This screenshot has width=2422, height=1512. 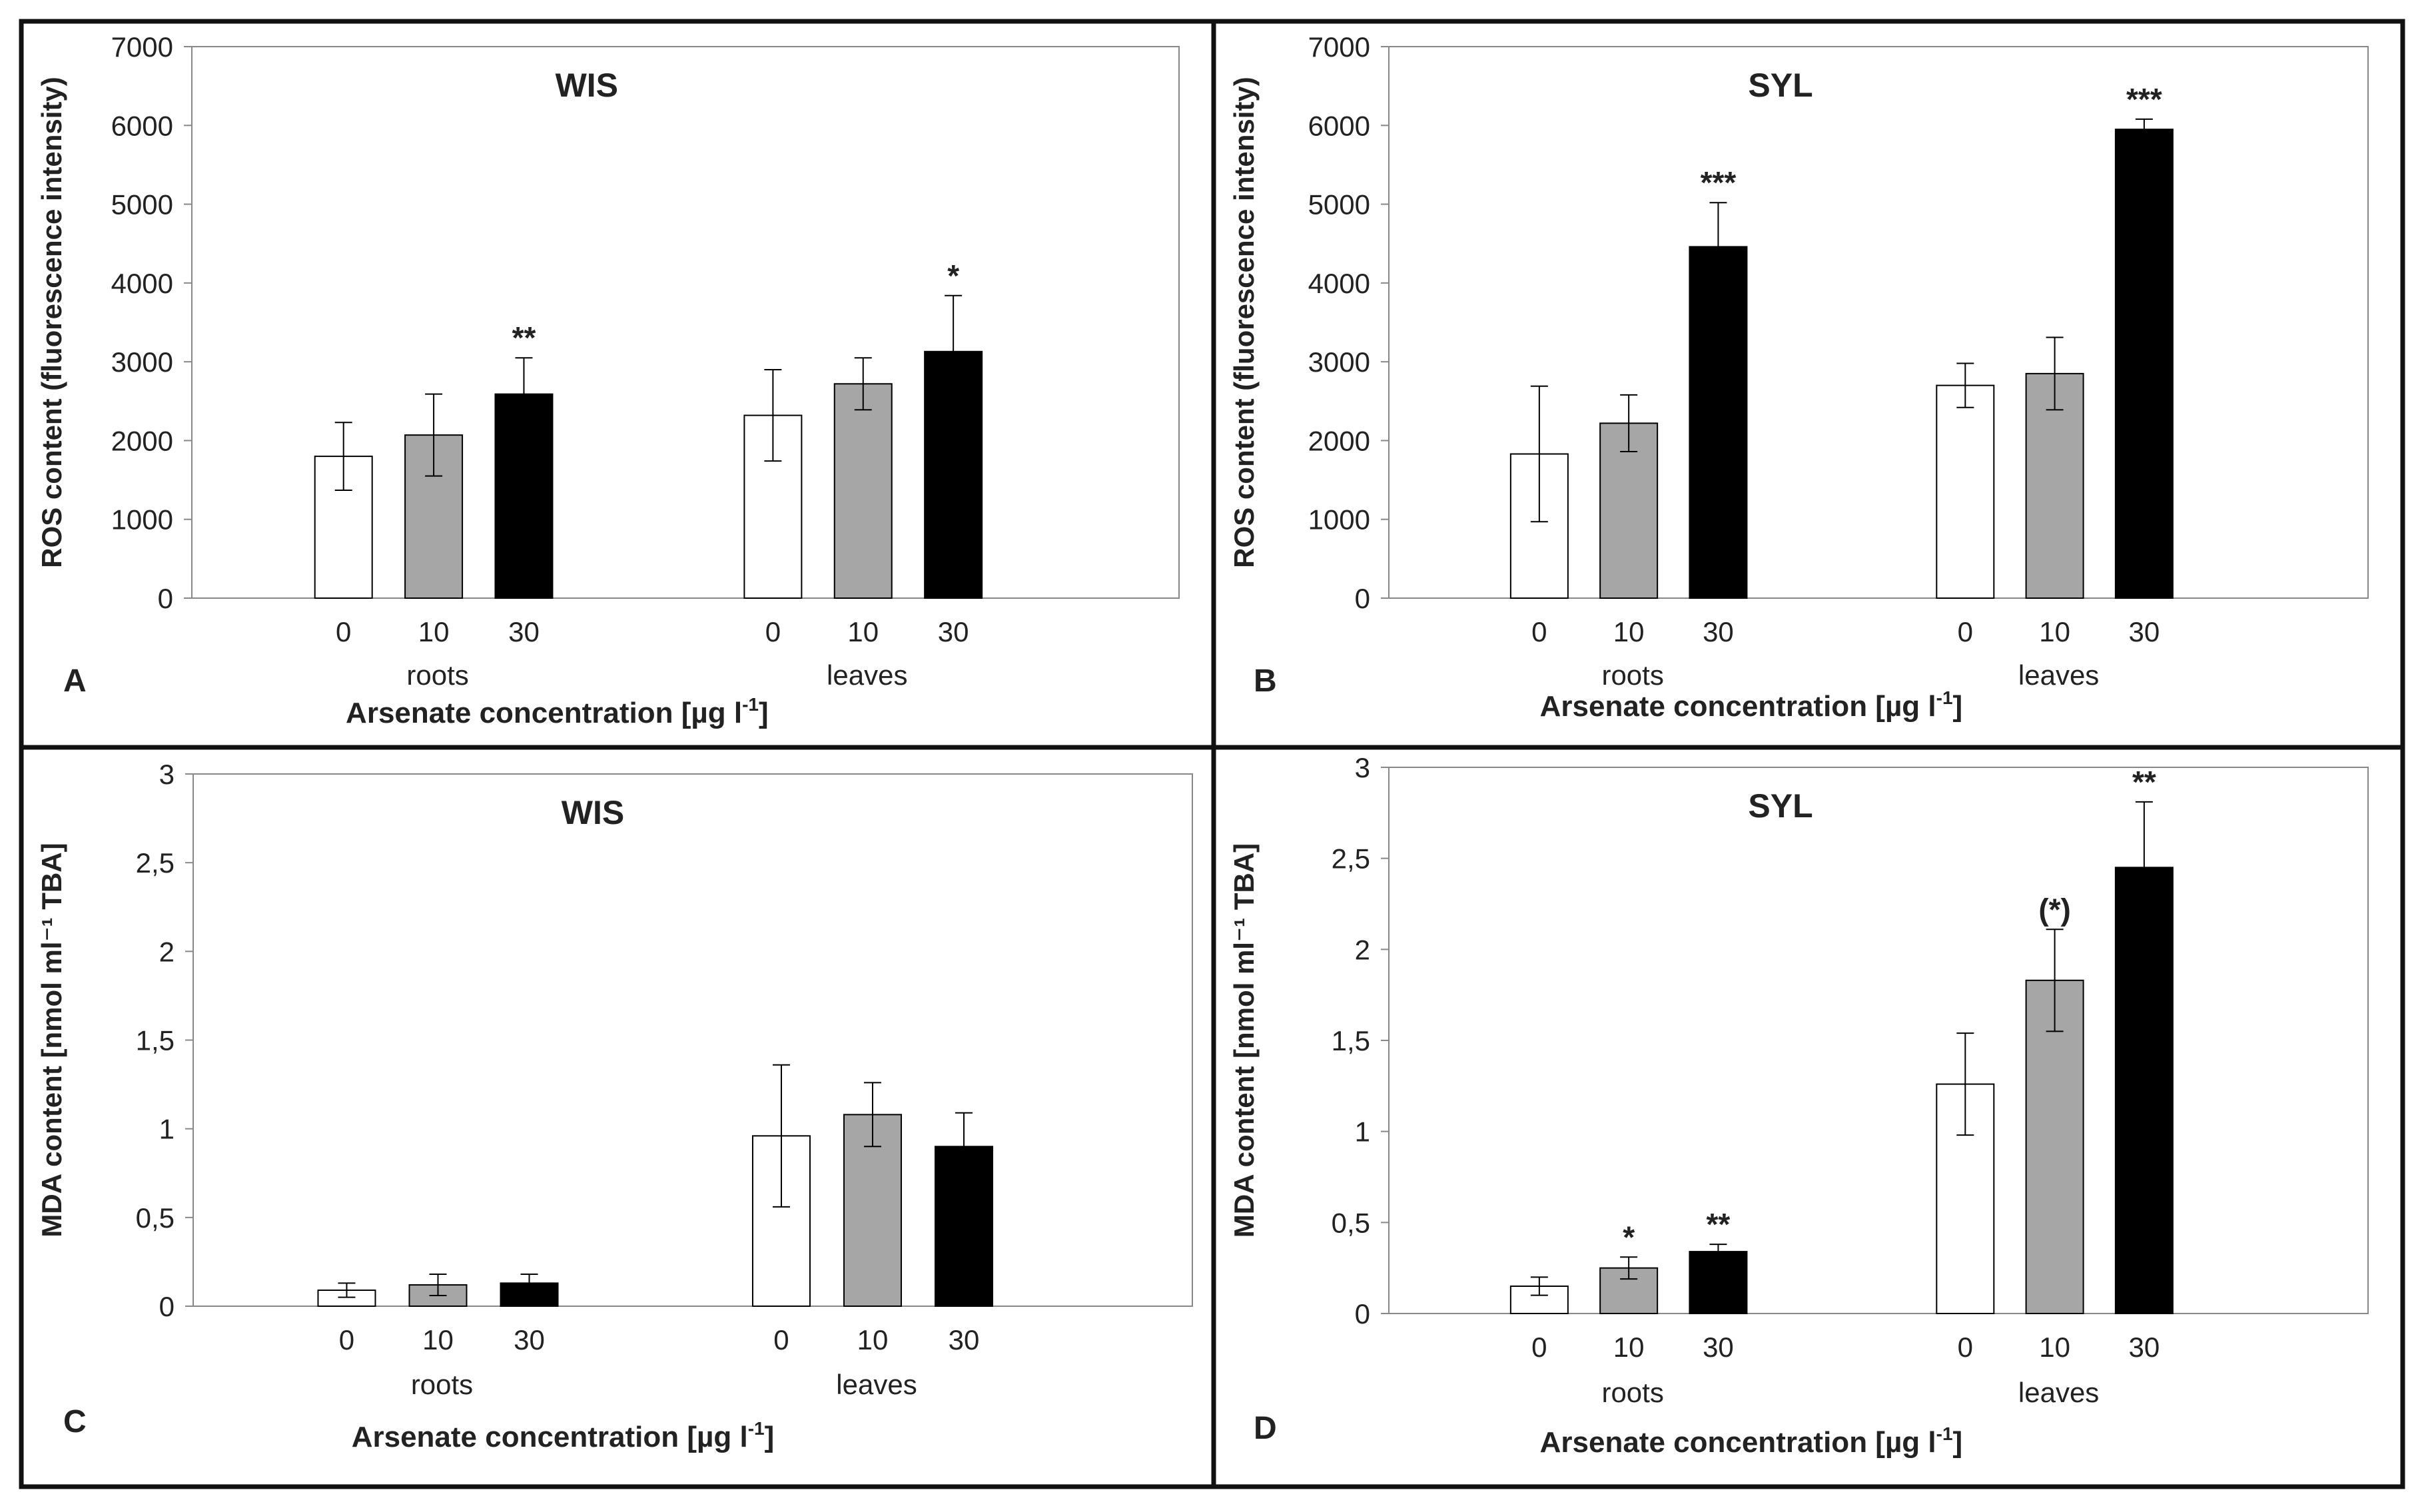 I want to click on panel-letter: C, so click(x=75, y=1421).